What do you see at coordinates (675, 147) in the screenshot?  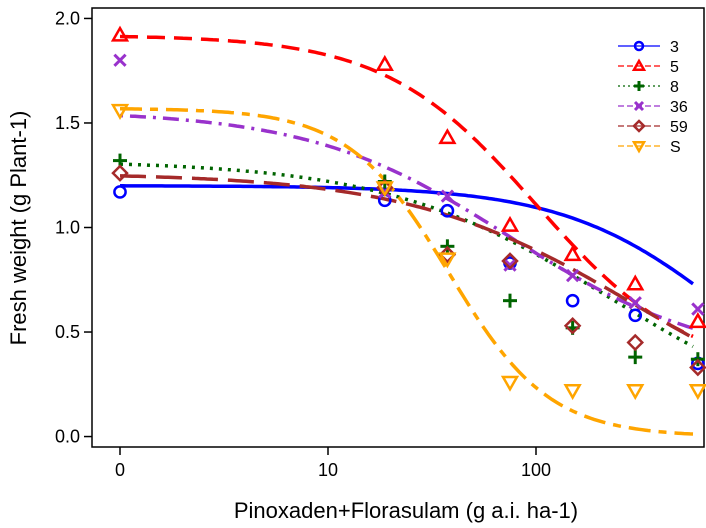 I see `legend-label-S: S` at bounding box center [675, 147].